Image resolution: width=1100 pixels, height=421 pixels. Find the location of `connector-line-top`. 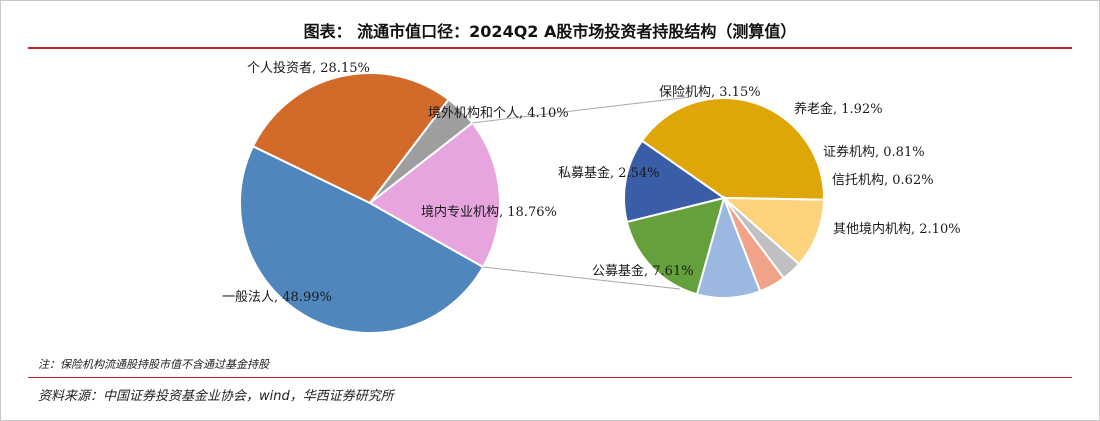

connector-line-top is located at coordinates (581, 110).